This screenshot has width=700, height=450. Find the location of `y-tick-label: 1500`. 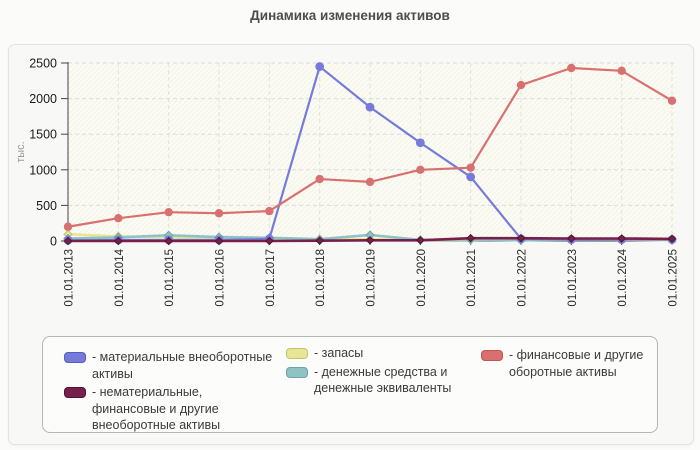

y-tick-label: 1500 is located at coordinates (43, 135).